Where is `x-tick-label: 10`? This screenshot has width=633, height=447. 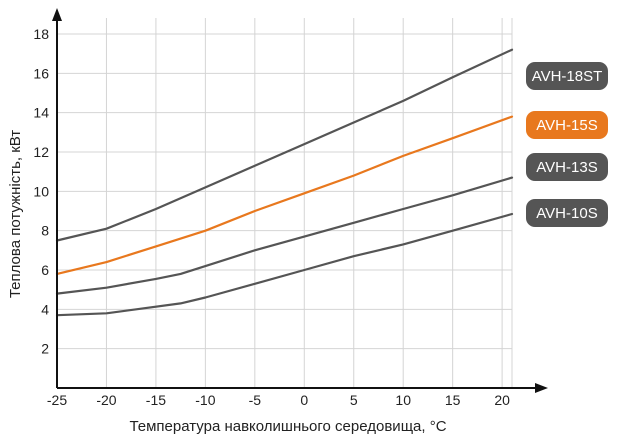 x-tick-label: 10 is located at coordinates (403, 400).